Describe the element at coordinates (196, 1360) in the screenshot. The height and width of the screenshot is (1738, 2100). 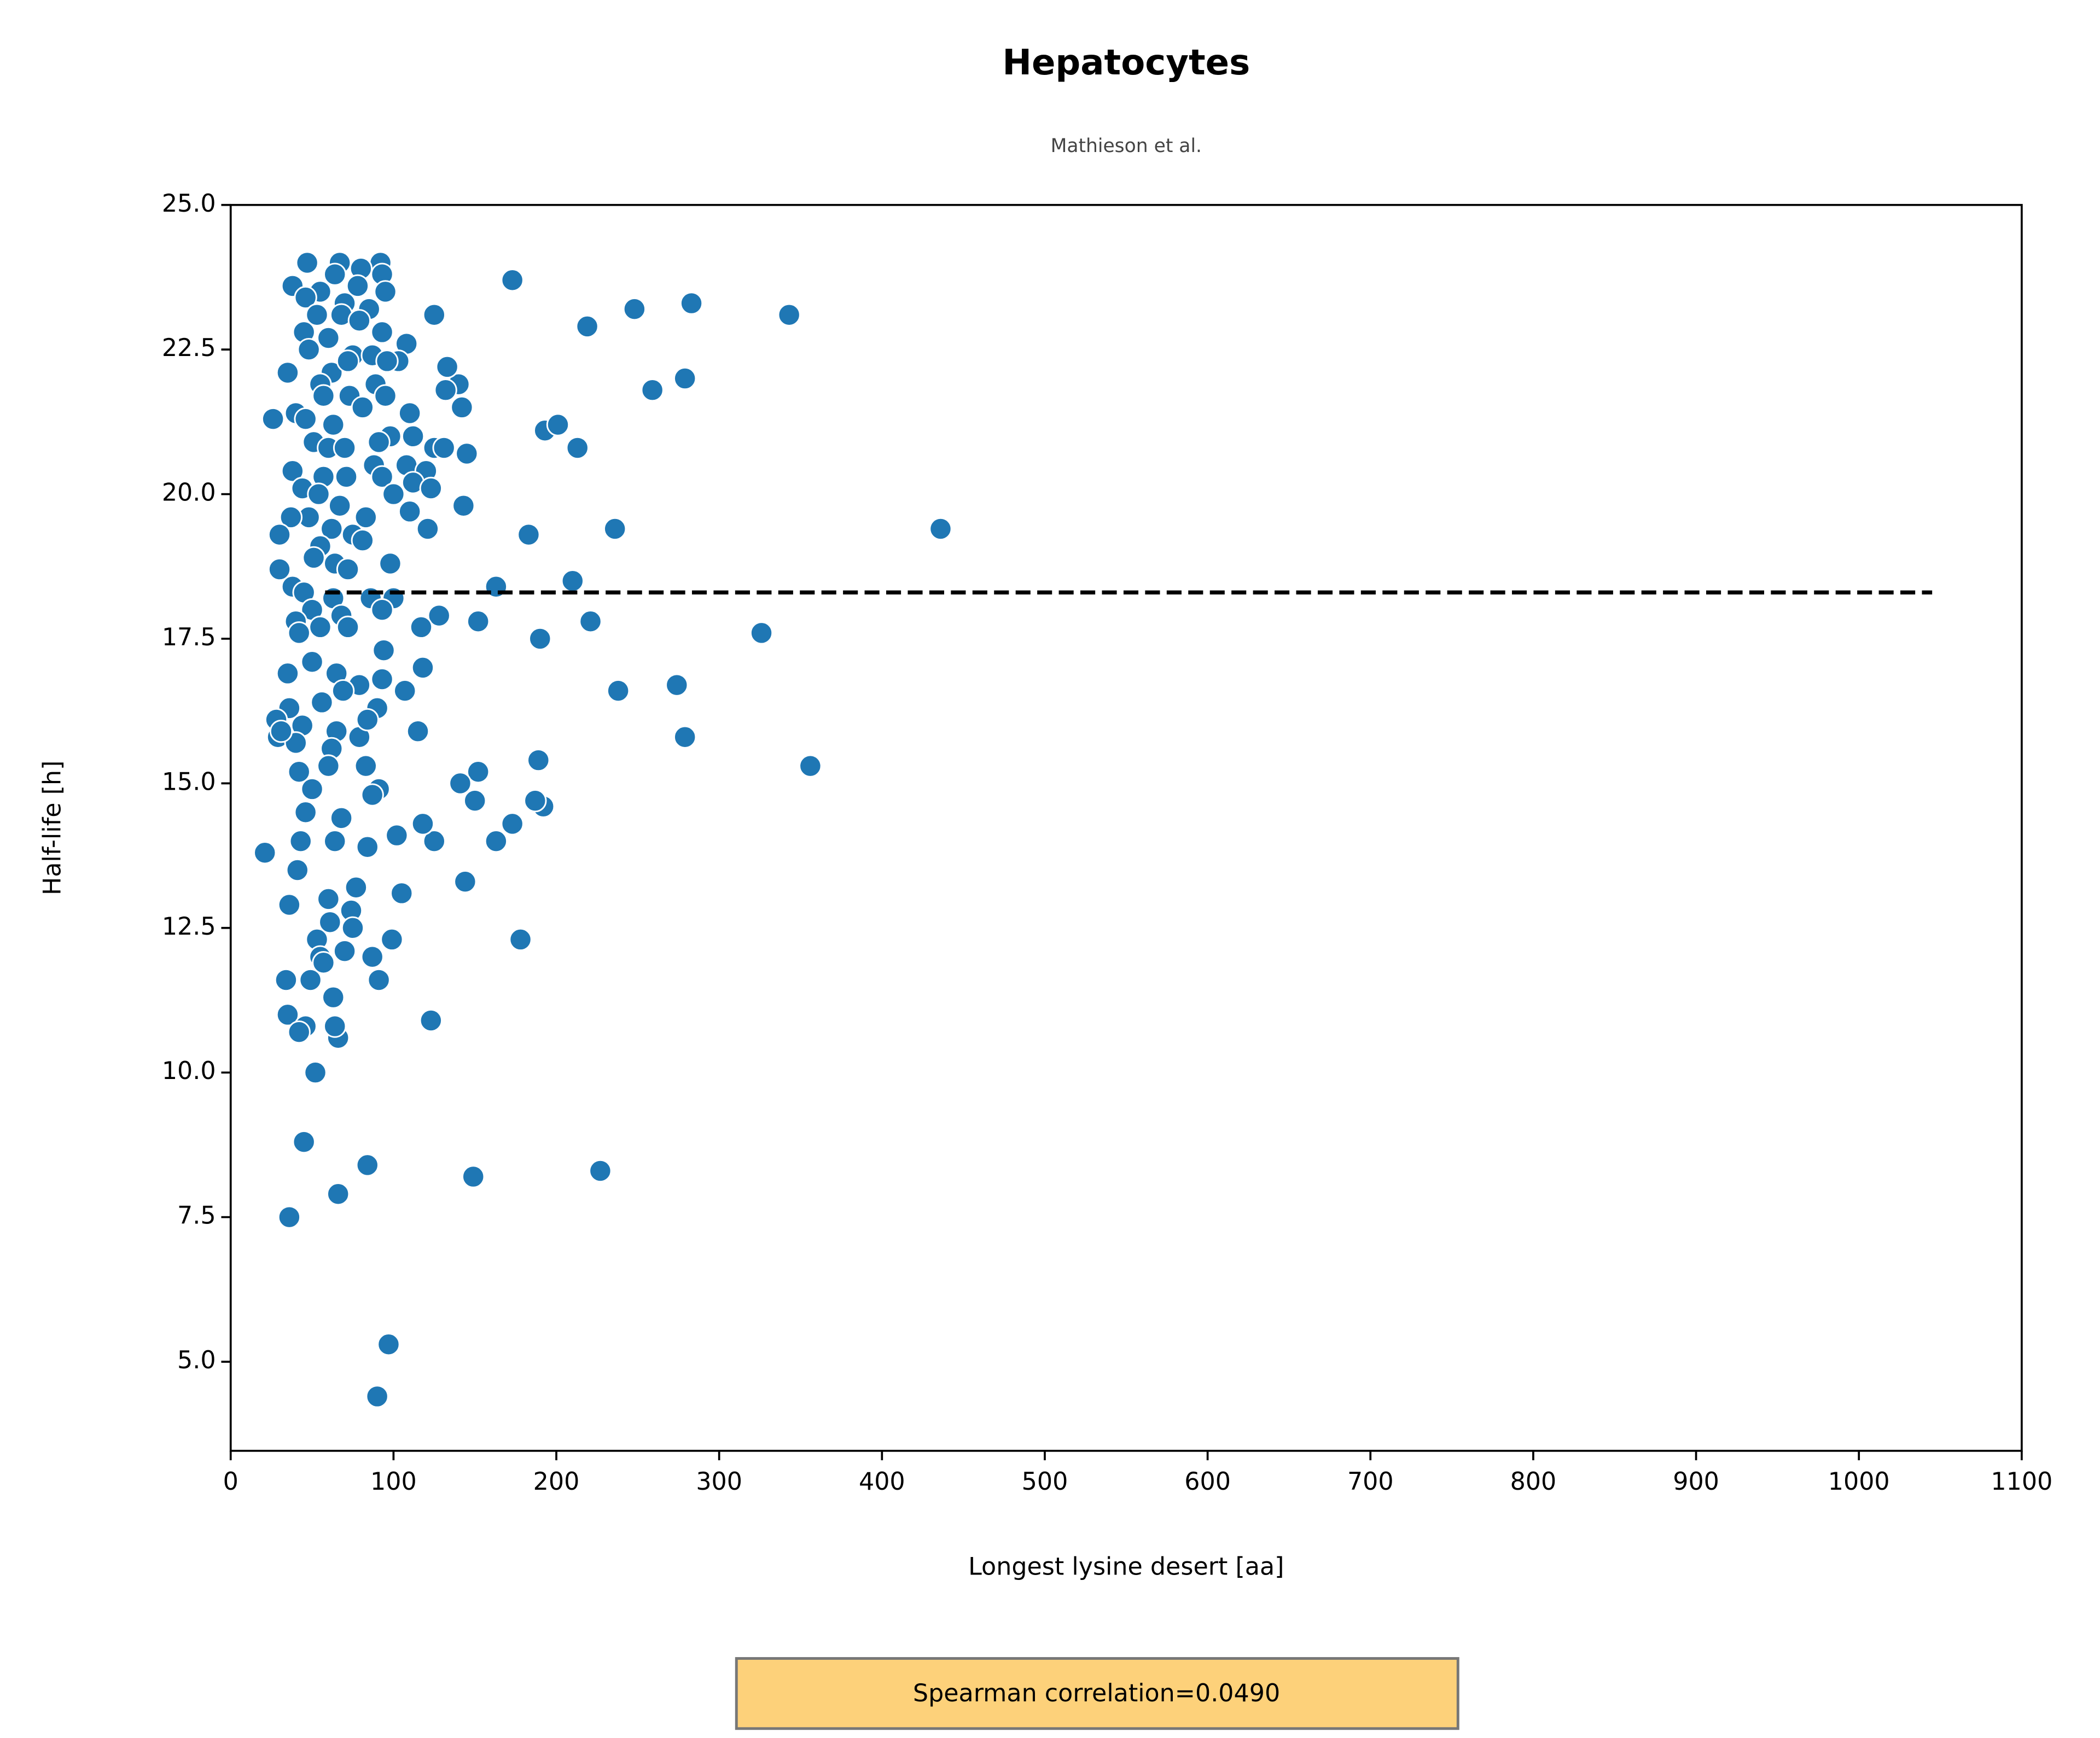
I see `y-tick-label: 5.0` at that location.